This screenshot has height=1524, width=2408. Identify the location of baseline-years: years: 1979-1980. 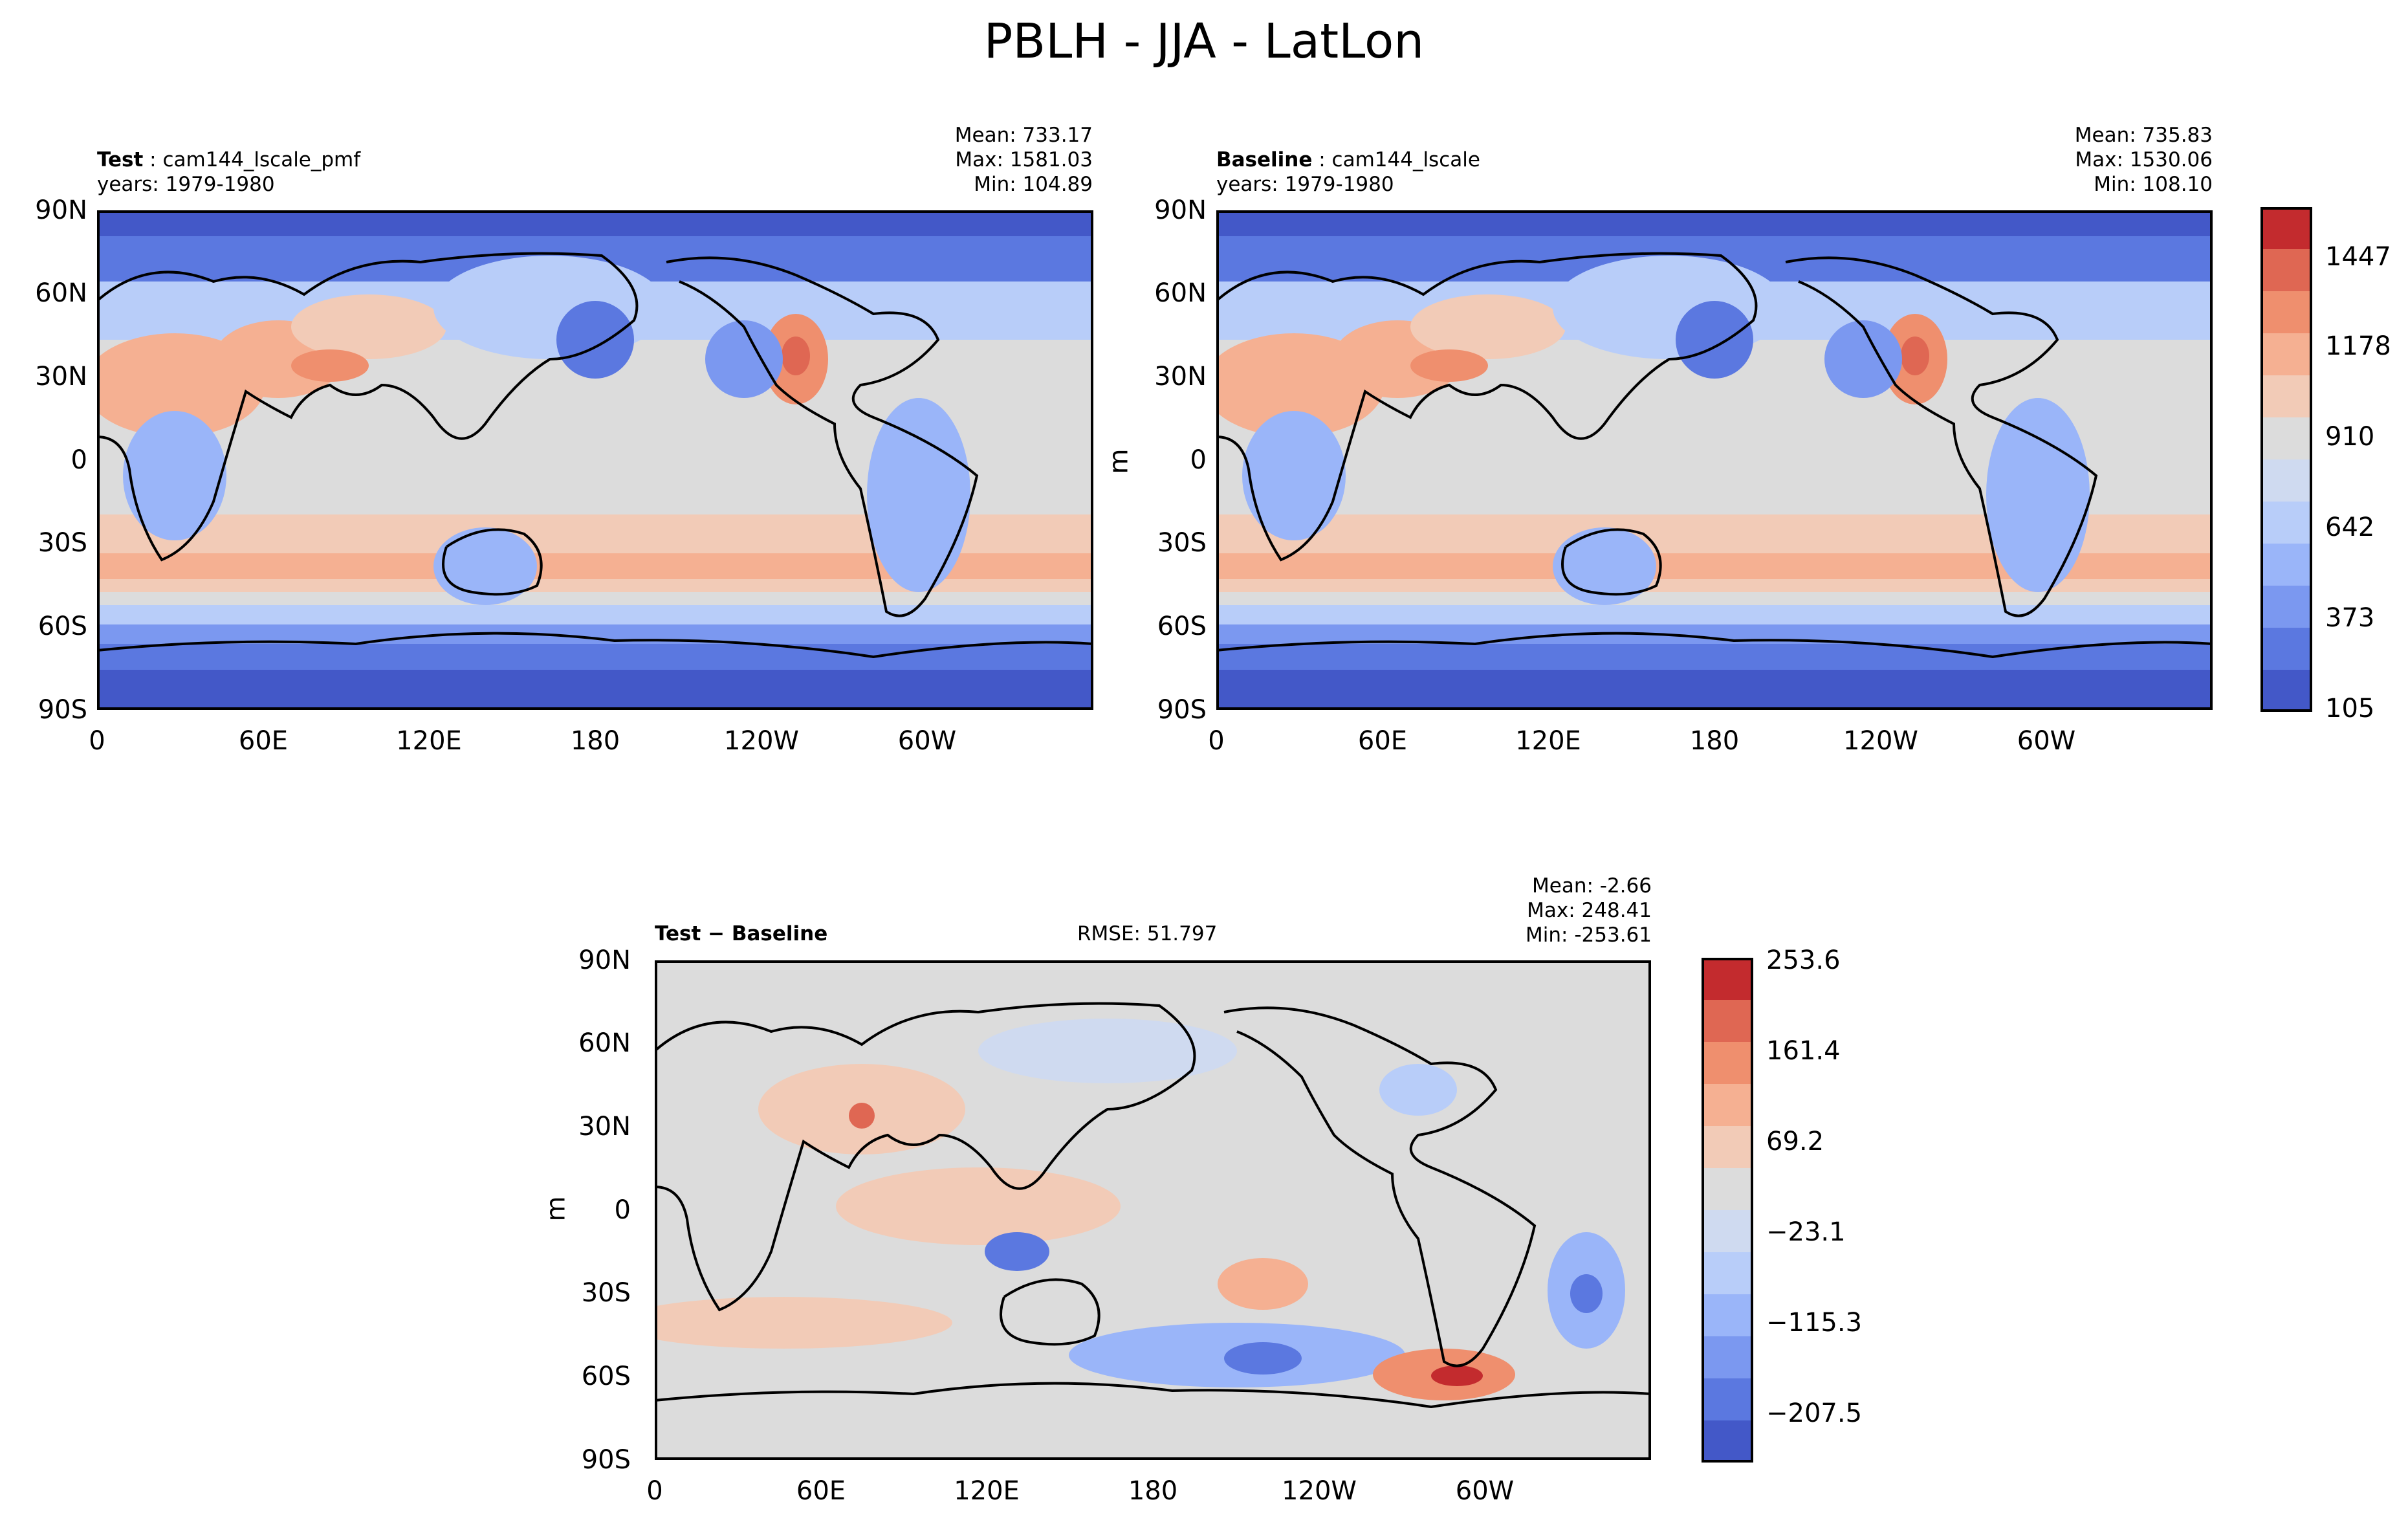
(1305, 184).